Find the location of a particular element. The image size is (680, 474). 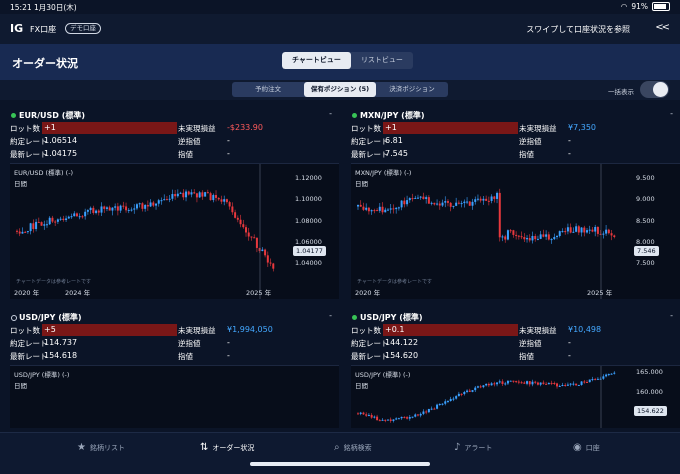

tab-pending-orders: 予約注文 is located at coordinates (268, 89).